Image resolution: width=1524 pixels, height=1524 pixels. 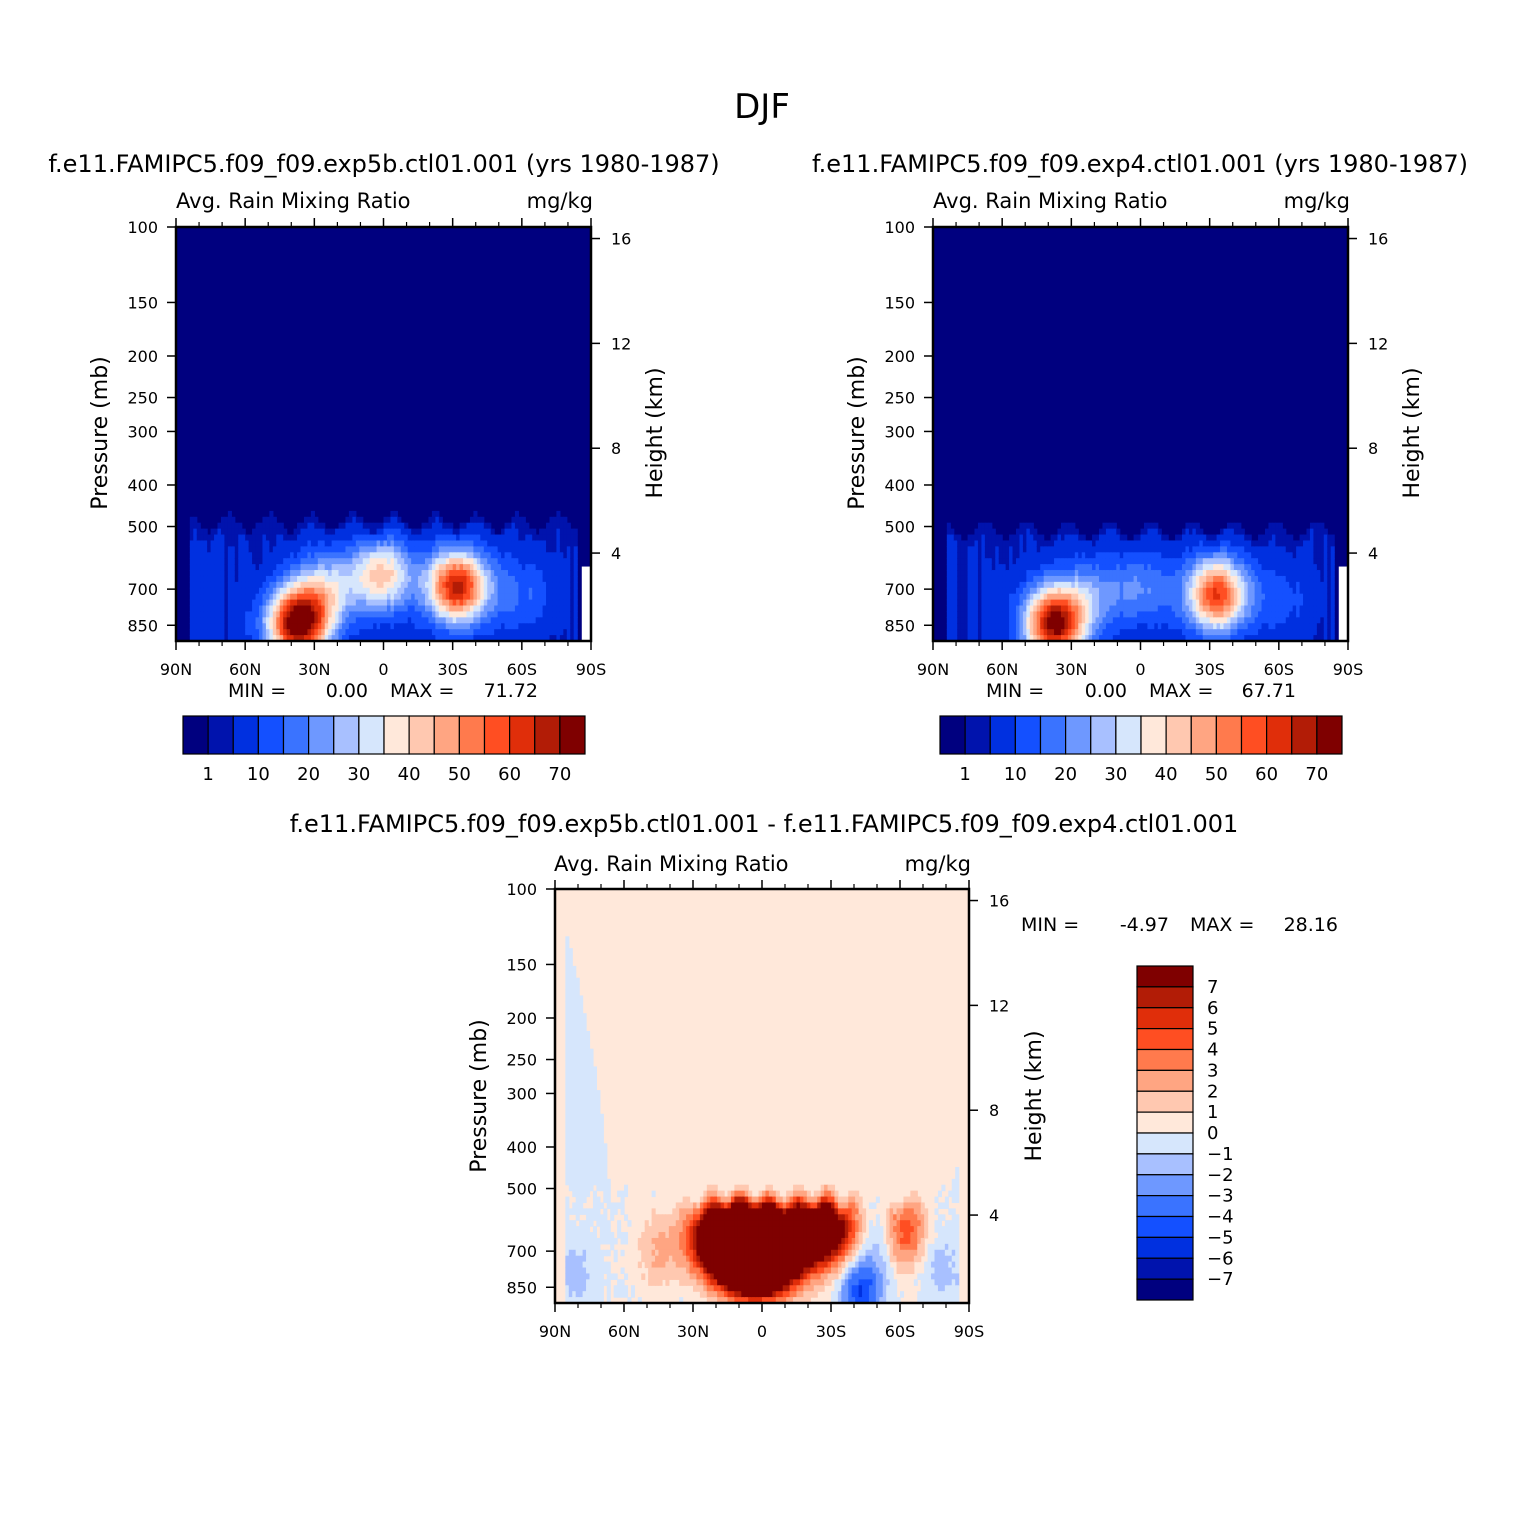 I want to click on panel-1-ylabel-right: Height (km), so click(x=655, y=432).